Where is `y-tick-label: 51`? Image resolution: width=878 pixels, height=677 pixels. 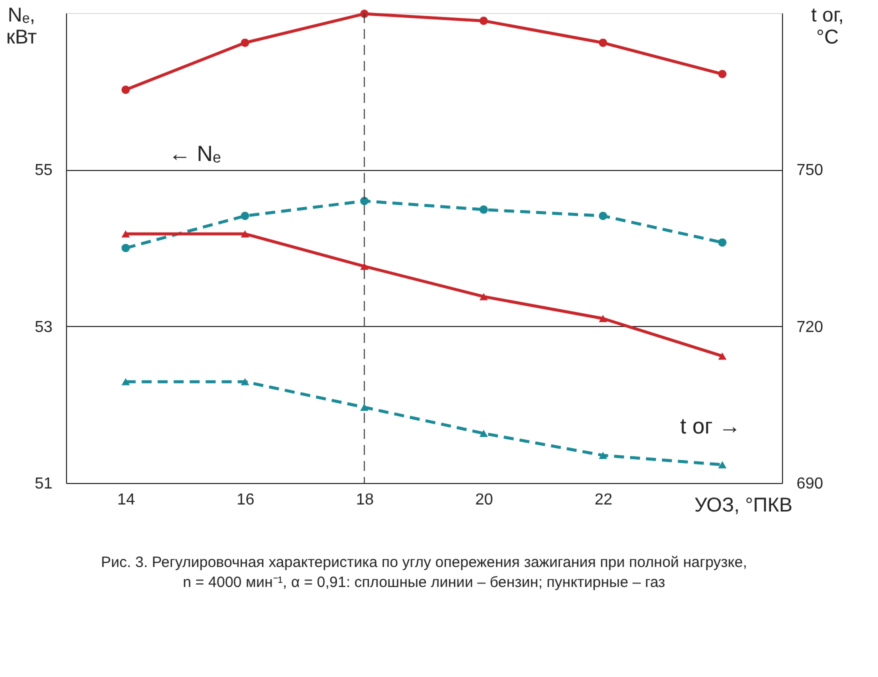
y-tick-label: 51 is located at coordinates (43, 484).